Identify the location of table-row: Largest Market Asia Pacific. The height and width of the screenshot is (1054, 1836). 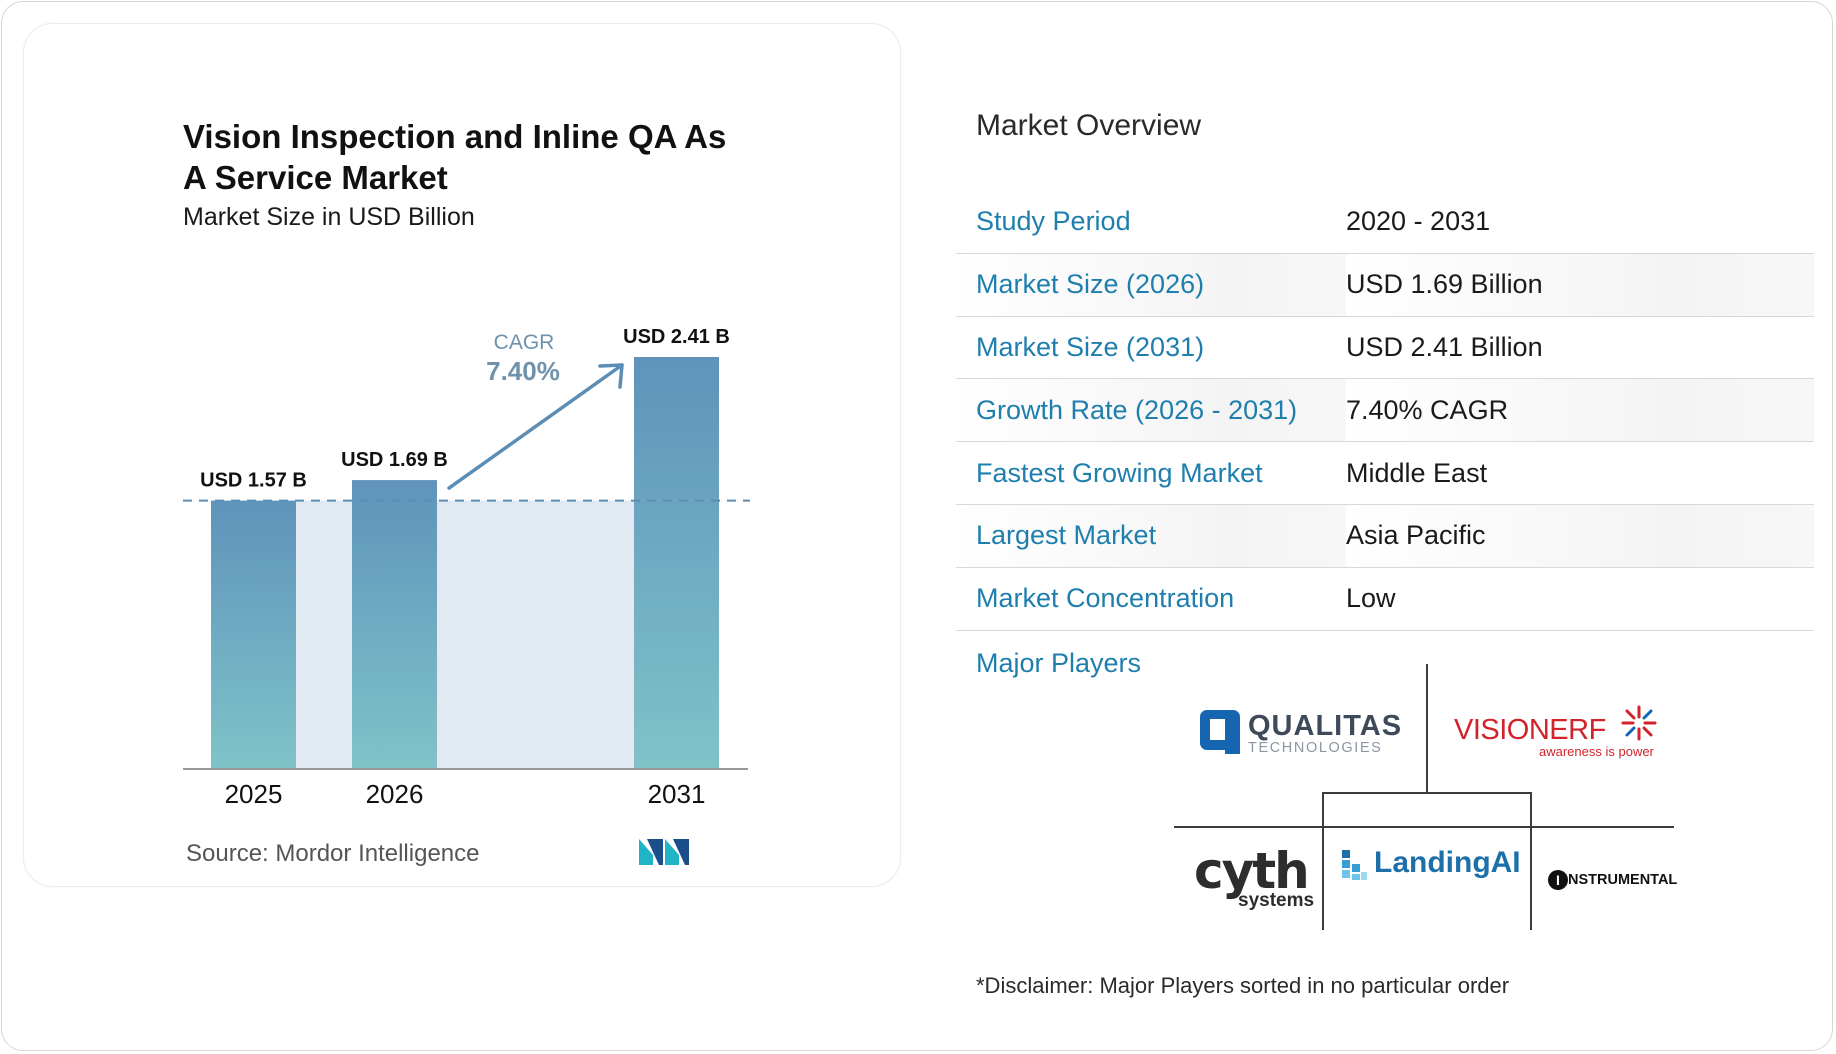
(1385, 536).